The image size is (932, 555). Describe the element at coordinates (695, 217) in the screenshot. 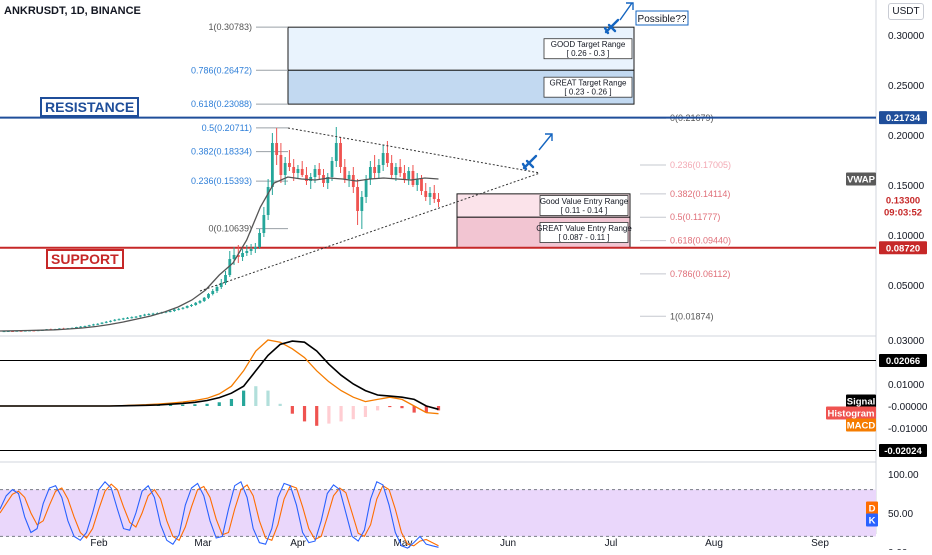

I see `fib-retracement-label: 0.5(0.11777)` at that location.